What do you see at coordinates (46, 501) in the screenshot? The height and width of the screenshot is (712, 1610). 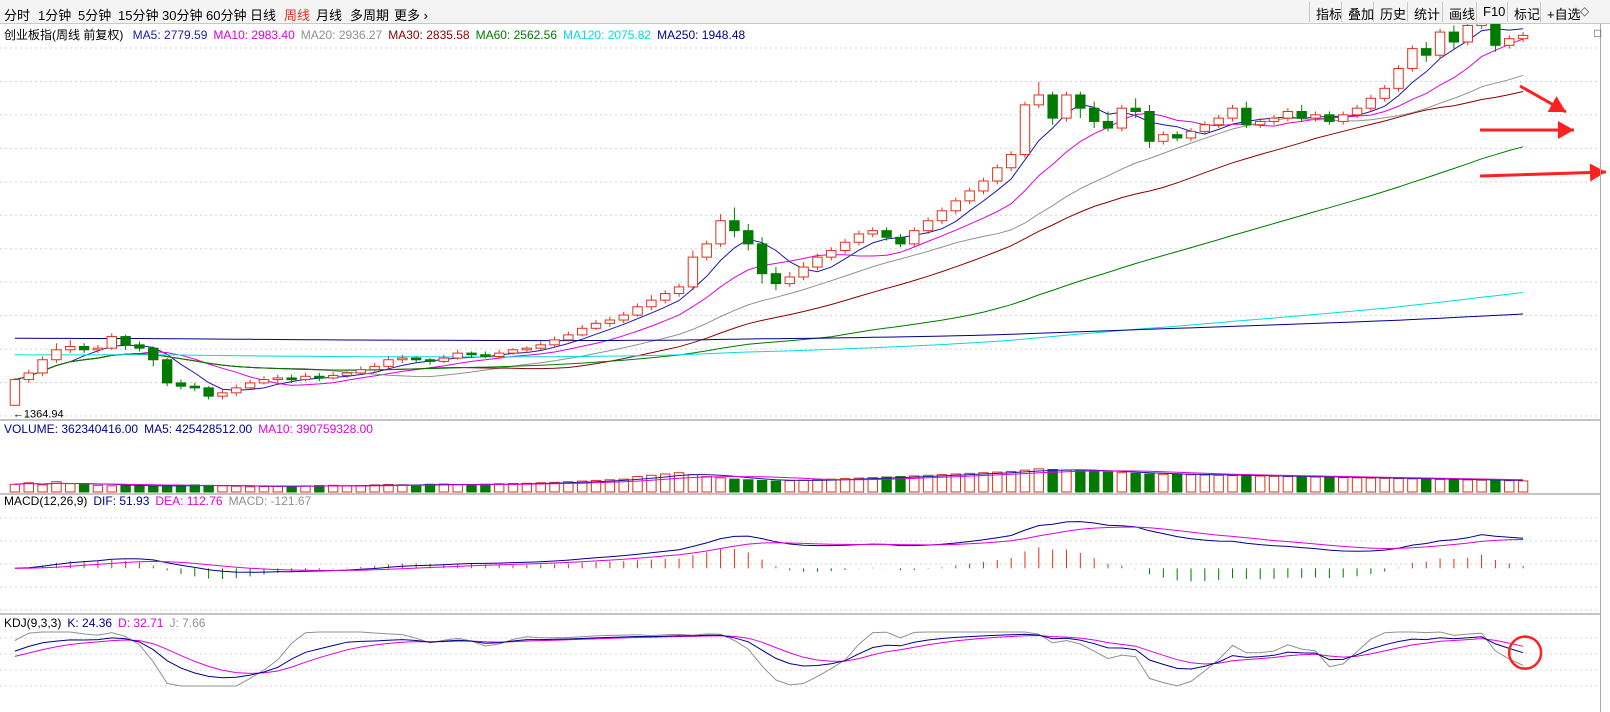 I see `legend-item: MACD(12,26,9)` at bounding box center [46, 501].